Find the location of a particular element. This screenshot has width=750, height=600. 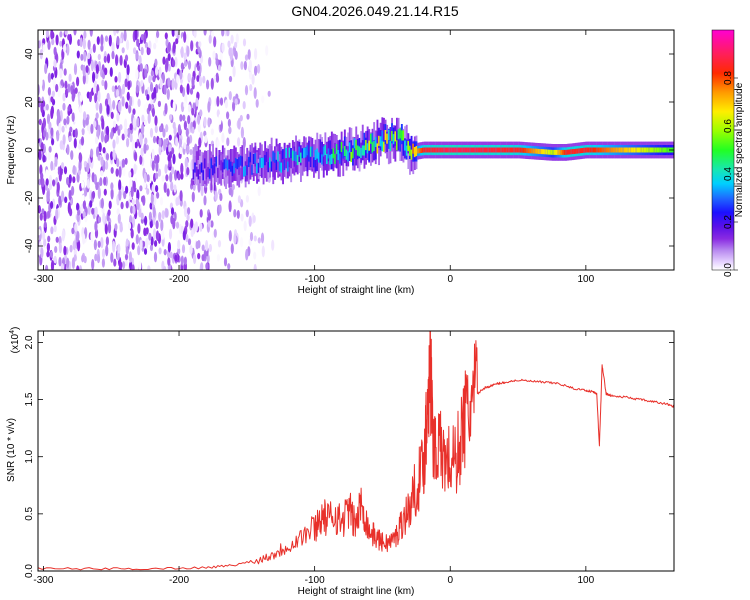

spectrogram-x-label: Height of straight line (km) is located at coordinates (356, 290).